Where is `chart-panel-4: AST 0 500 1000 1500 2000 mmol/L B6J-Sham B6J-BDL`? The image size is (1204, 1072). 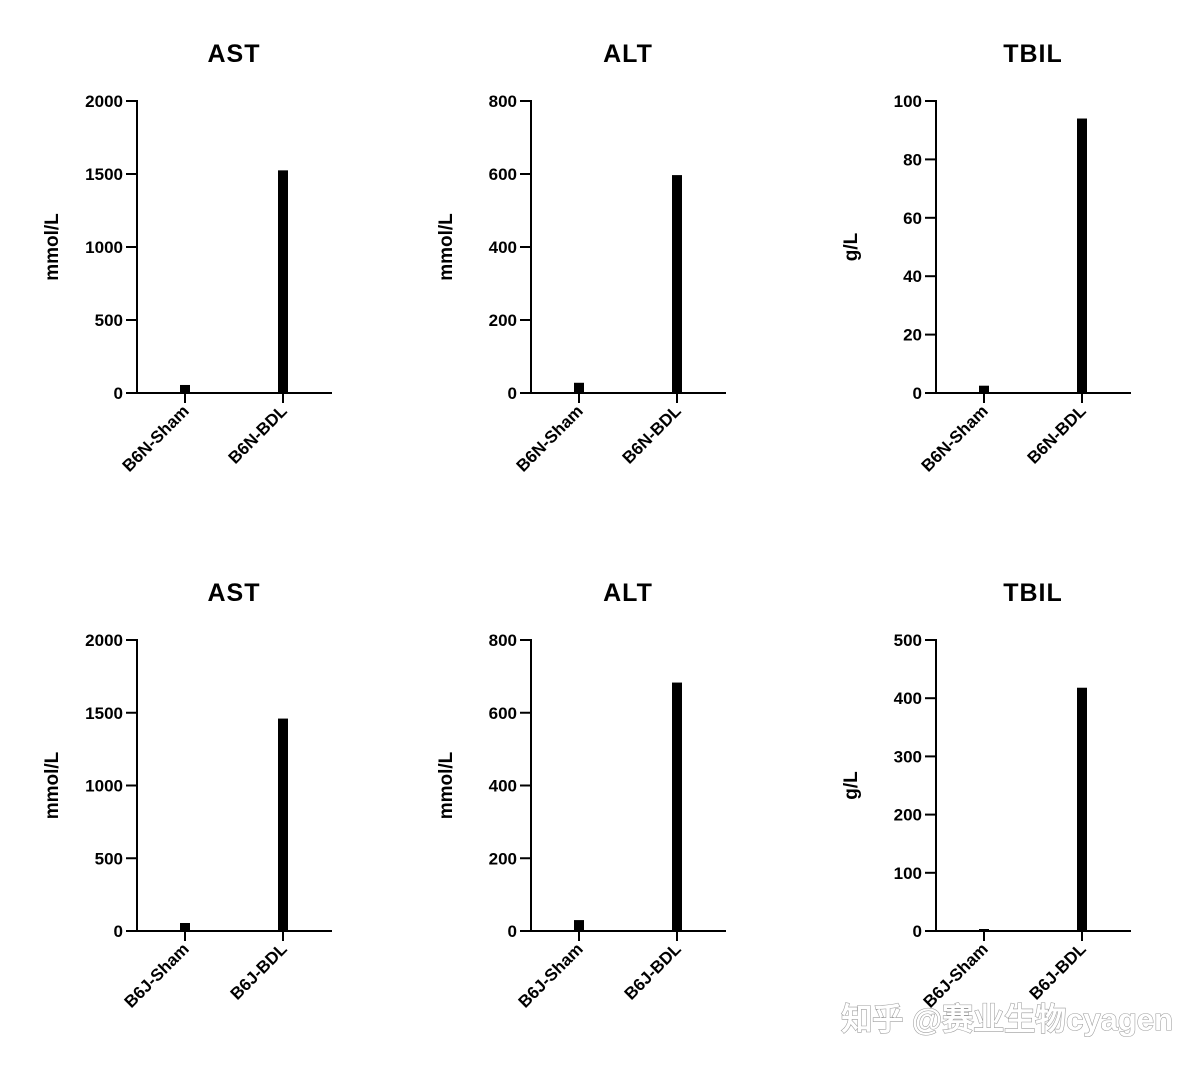 chart-panel-4: AST 0 500 1000 1500 2000 mmol/L B6J-Sham B6J-BDL is located at coordinates (187, 795).